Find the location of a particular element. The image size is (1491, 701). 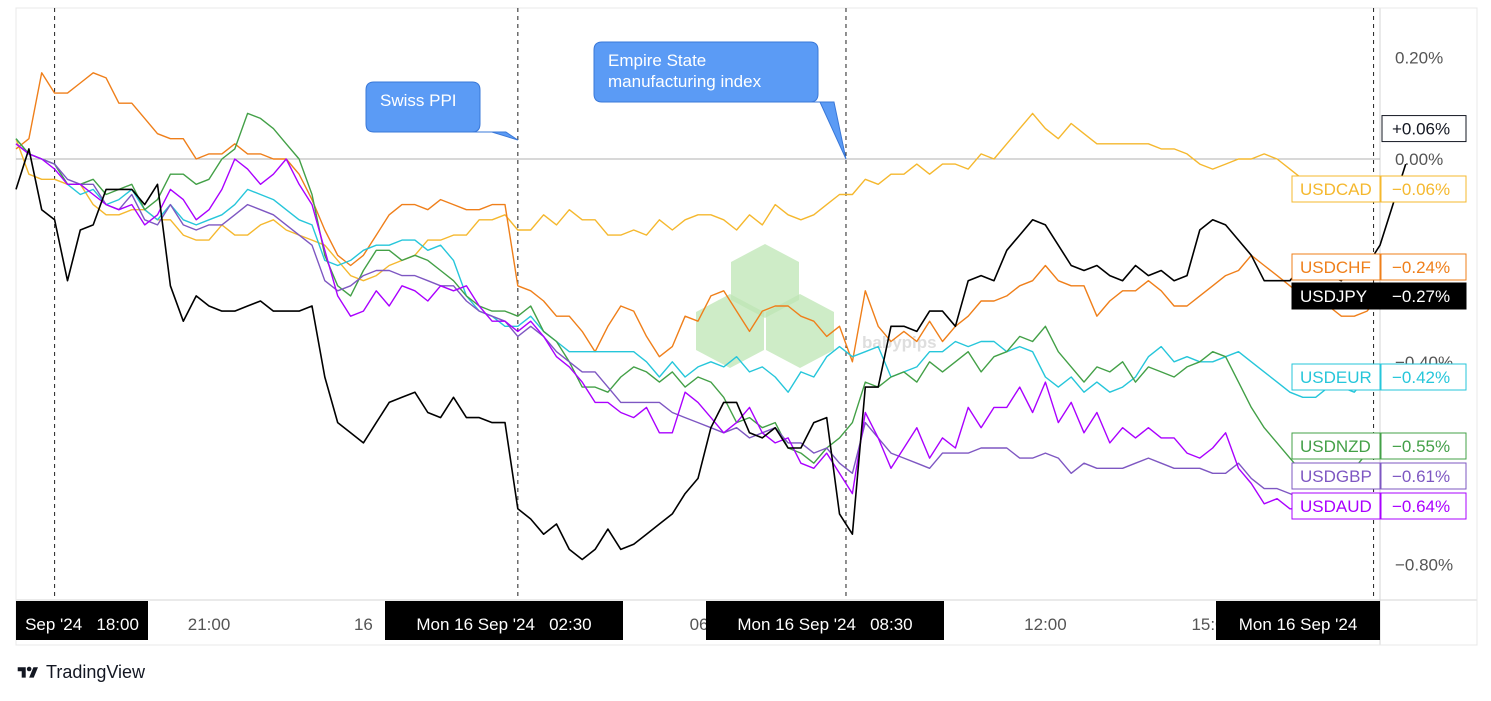

y-tick-label-0: 0.20% is located at coordinates (1419, 58).